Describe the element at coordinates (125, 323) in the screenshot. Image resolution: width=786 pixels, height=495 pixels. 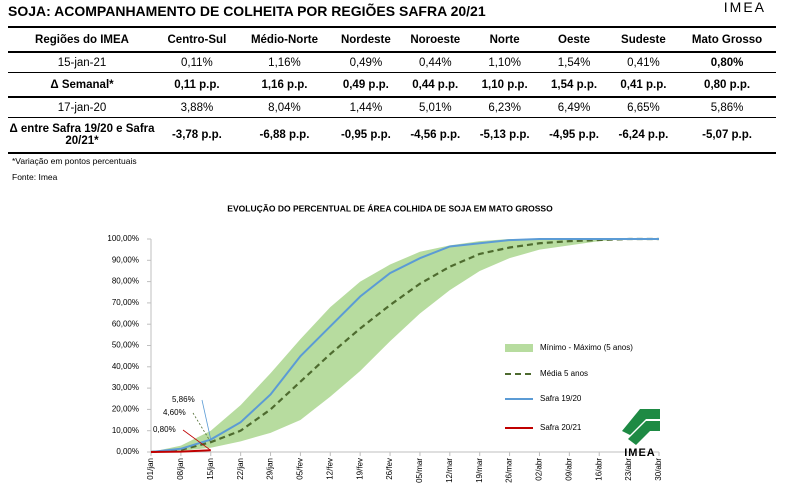
I see `y-tick-label: 60,00%` at that location.